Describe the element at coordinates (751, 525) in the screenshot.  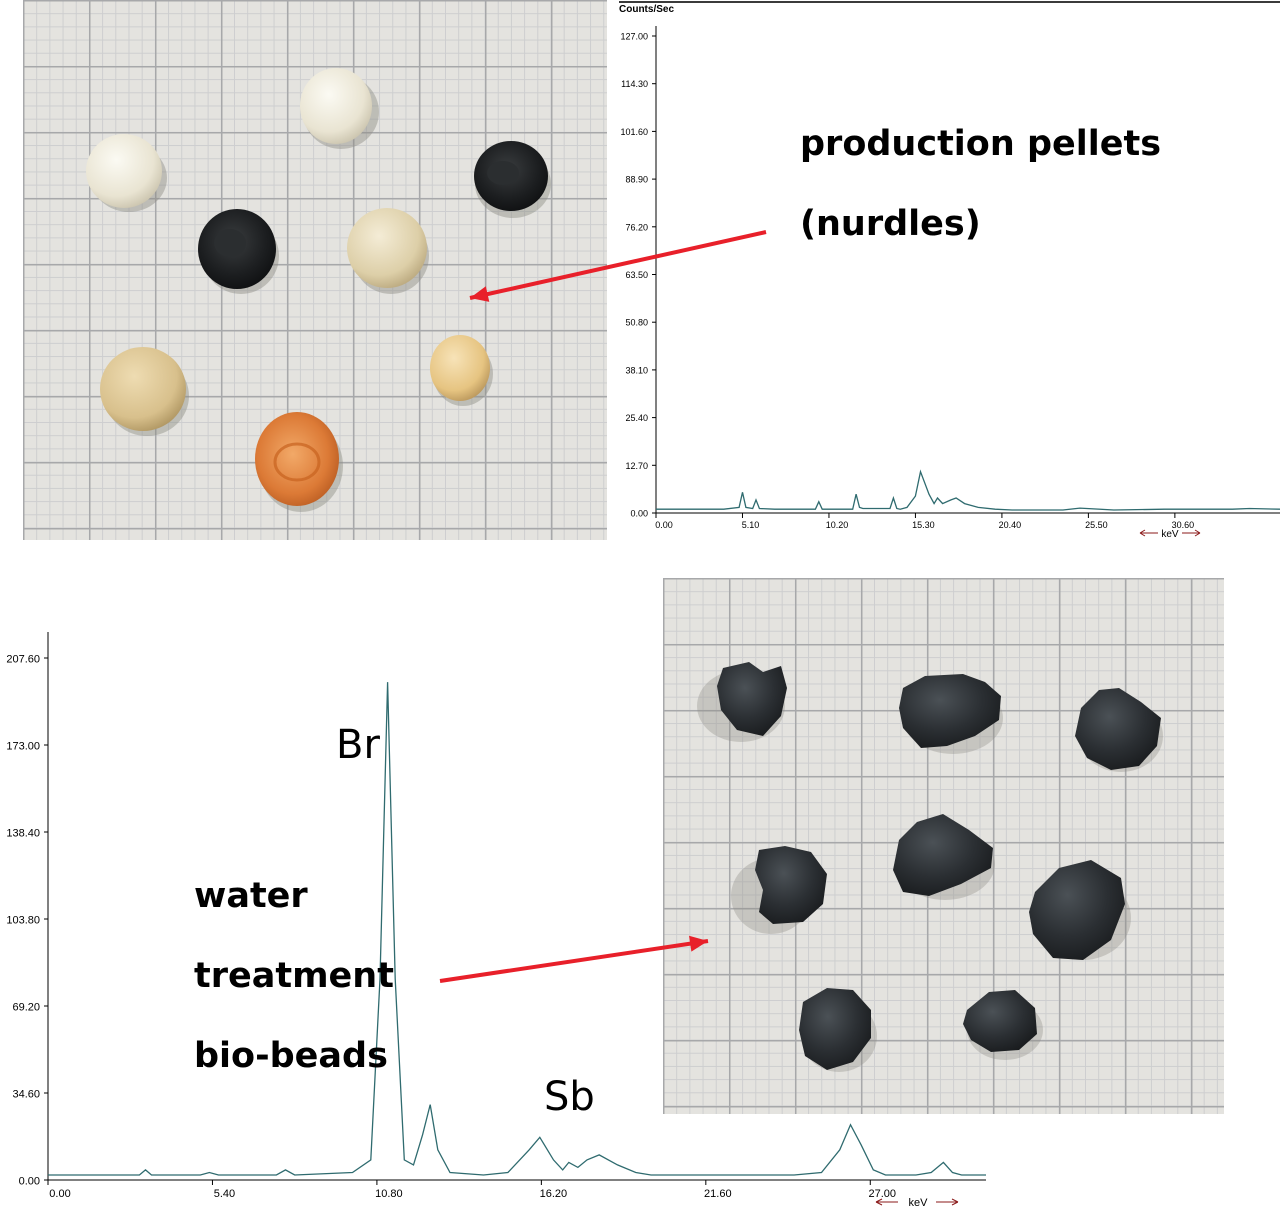
I see `x-tick-label: 5.10` at that location.